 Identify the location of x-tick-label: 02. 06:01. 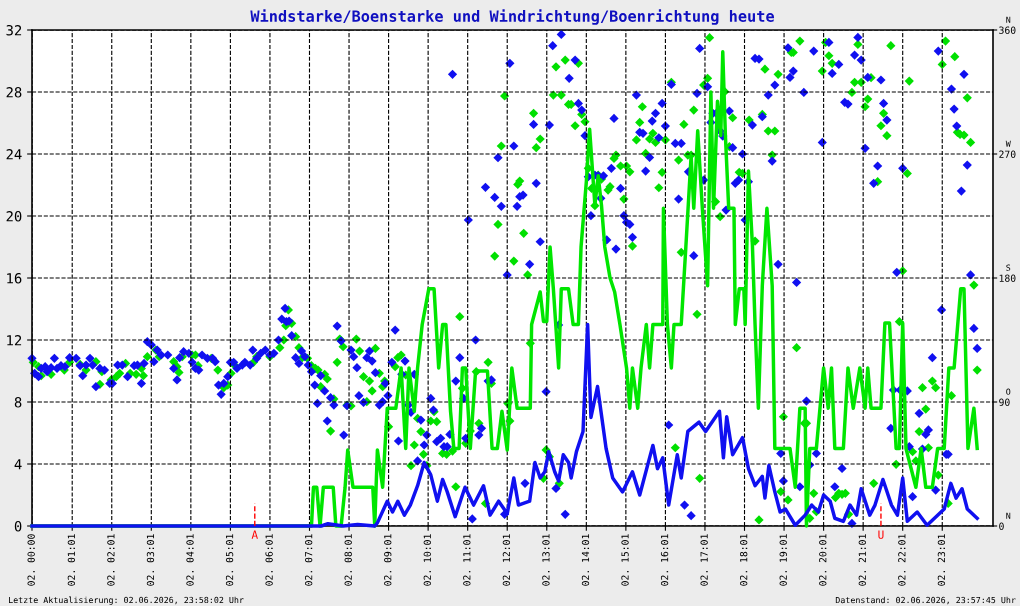
(269, 560).